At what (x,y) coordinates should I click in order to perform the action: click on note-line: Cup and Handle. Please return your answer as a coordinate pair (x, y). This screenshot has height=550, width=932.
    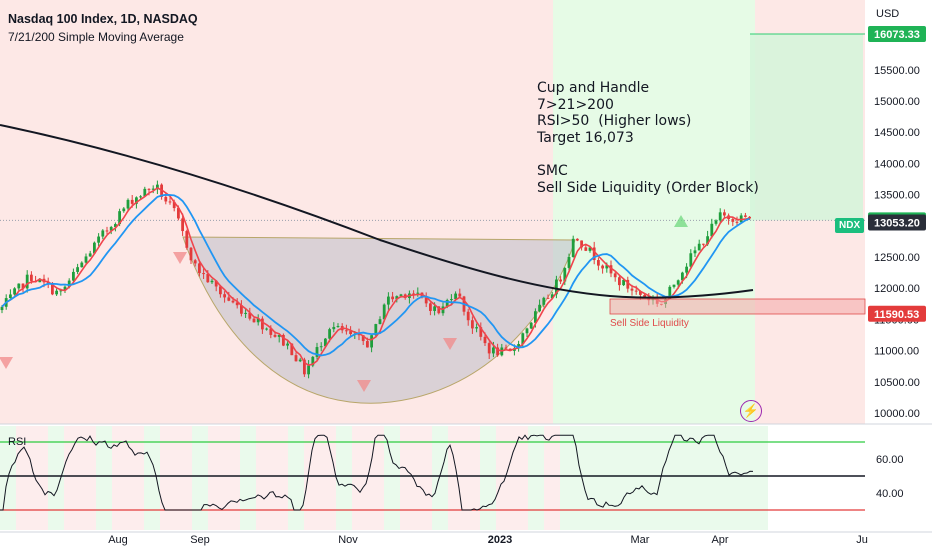
    Looking at the image, I should click on (593, 88).